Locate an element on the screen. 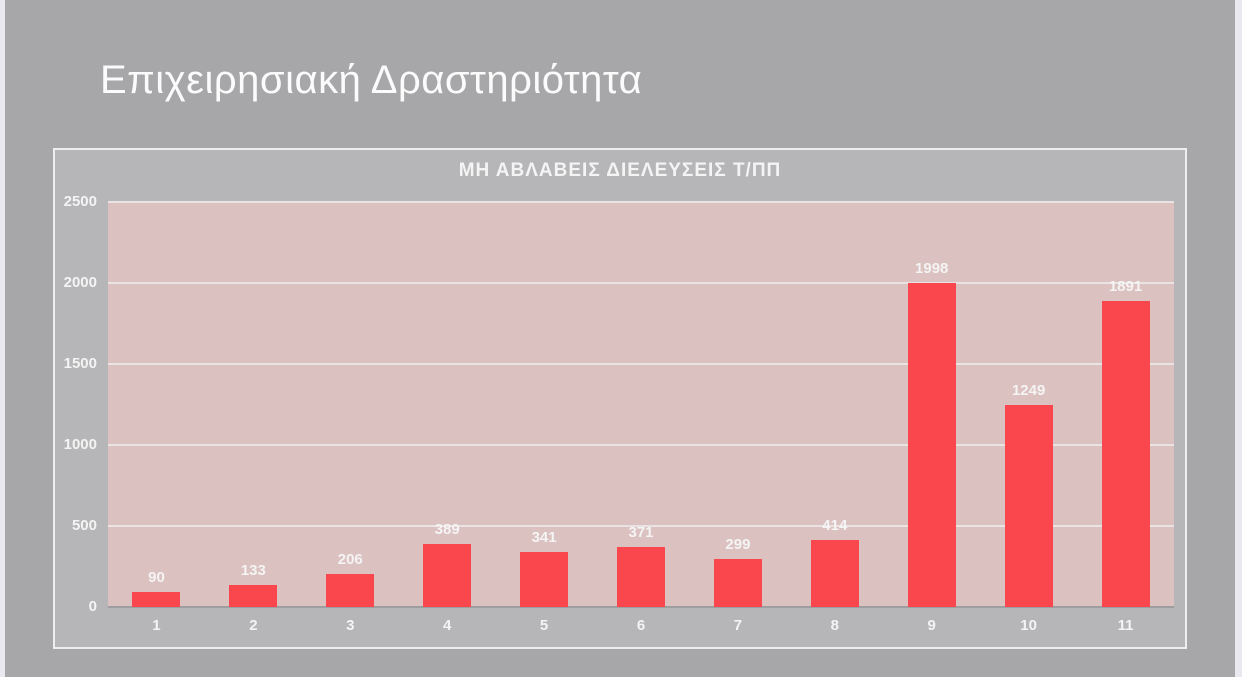 The image size is (1242, 677). x-axis-label: 9 is located at coordinates (931, 625).